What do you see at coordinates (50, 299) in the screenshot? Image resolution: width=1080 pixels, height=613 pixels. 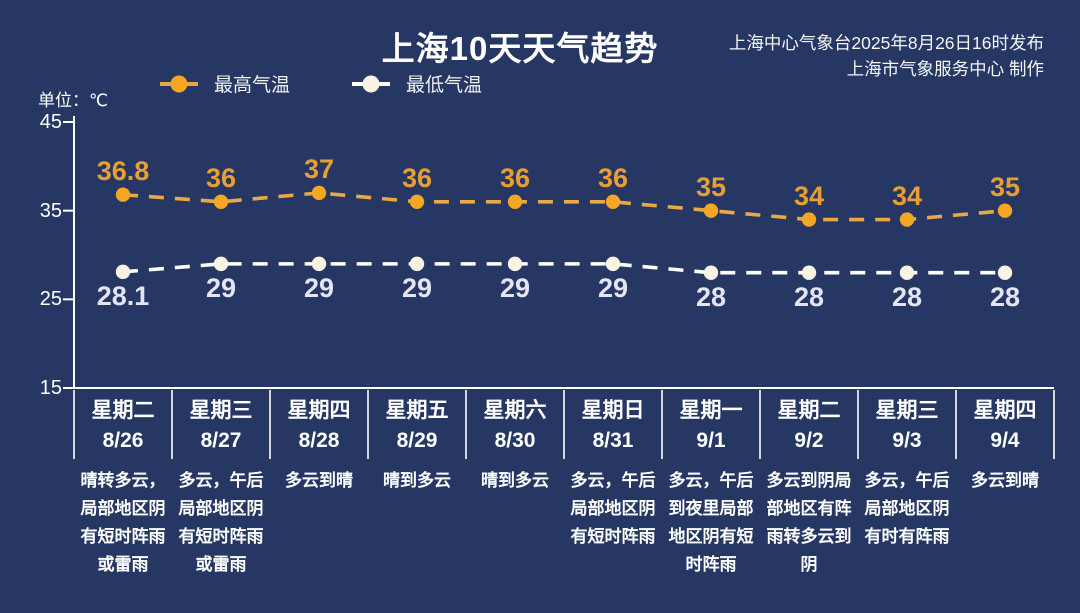 I see `y-tick-label: 25` at bounding box center [50, 299].